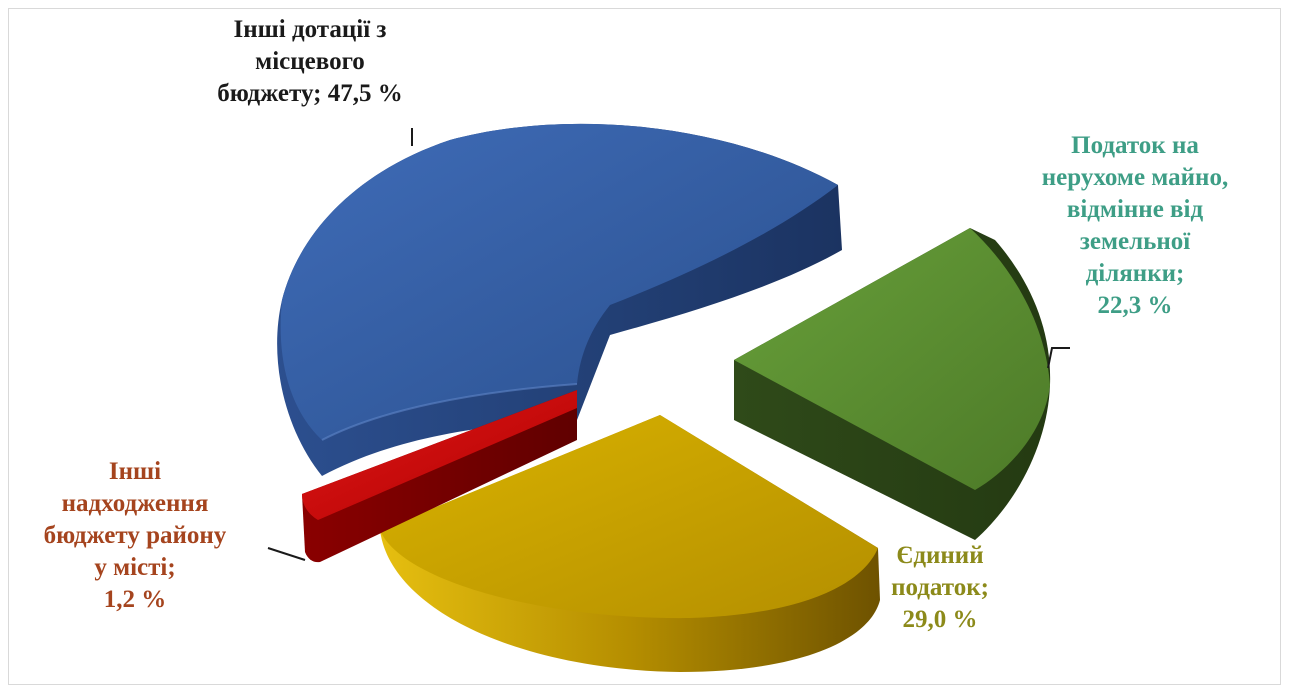 This screenshot has width=1291, height=693. I want to click on slice-label-line: Єдиний, so click(940, 555).